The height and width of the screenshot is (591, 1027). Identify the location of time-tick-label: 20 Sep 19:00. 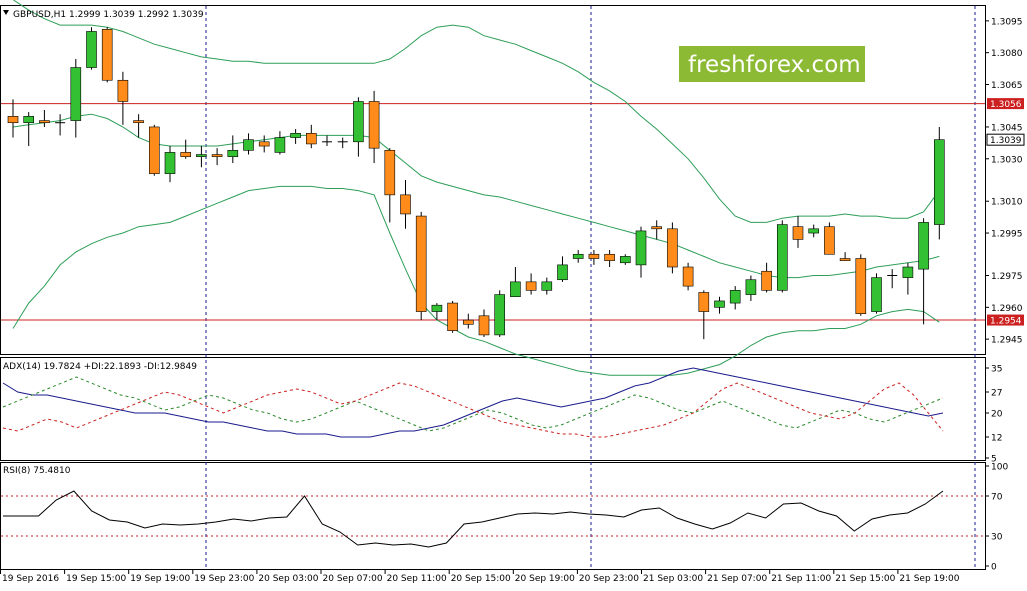
(545, 579).